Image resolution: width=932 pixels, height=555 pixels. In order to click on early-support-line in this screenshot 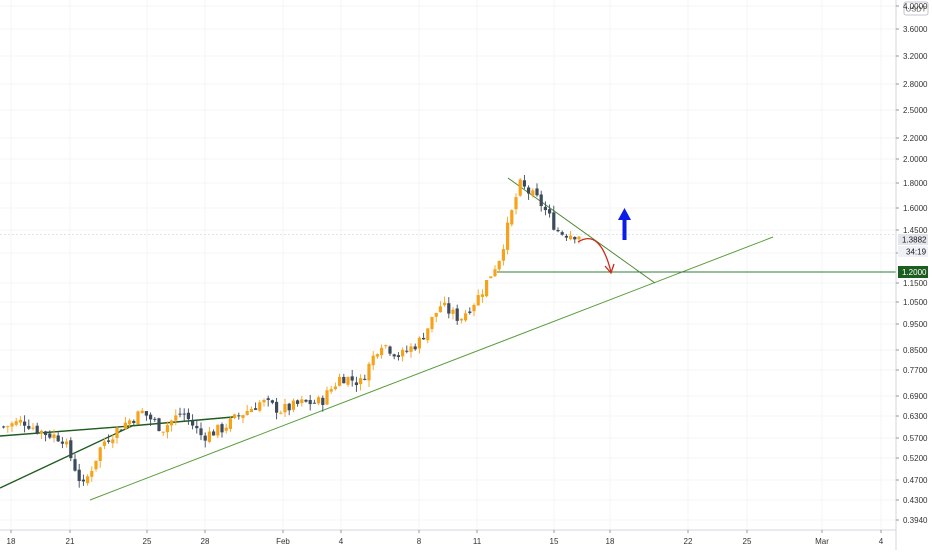, I will do `click(66, 457)`.